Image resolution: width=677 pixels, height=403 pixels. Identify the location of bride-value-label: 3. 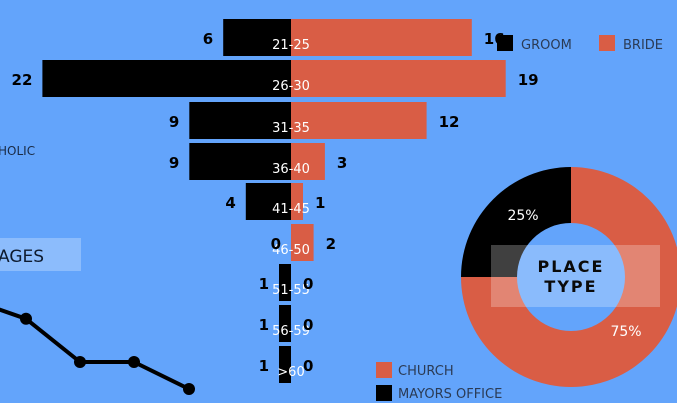
(342, 163).